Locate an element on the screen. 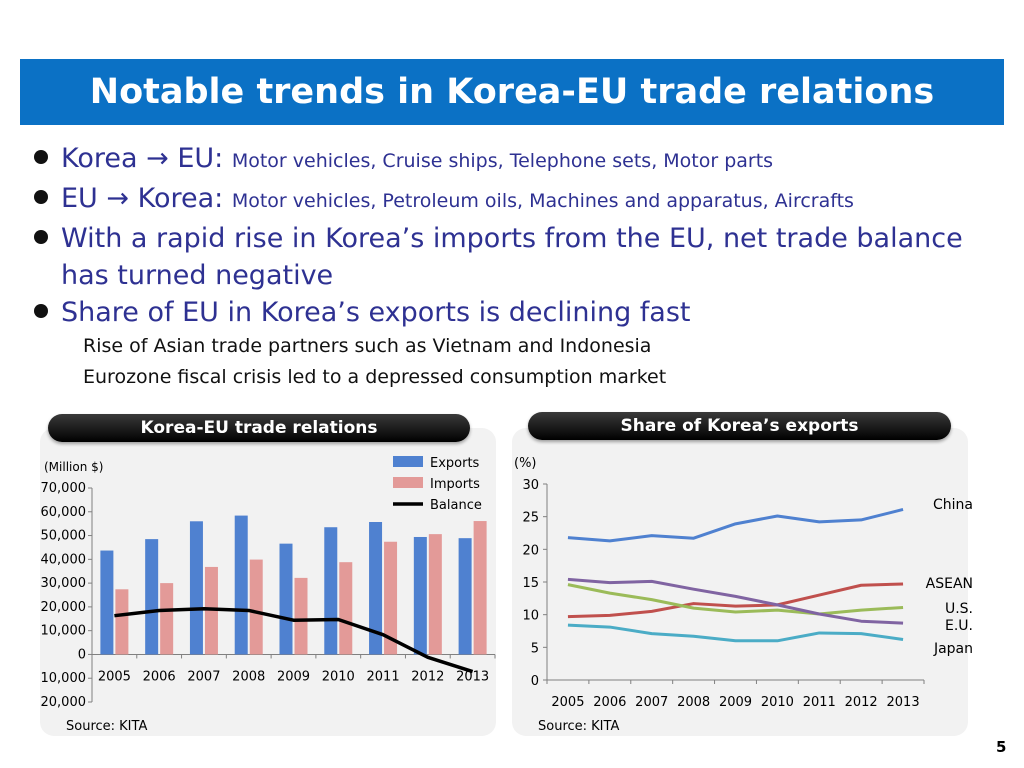 The width and height of the screenshot is (1024, 768). y-tick-label: 15 is located at coordinates (530, 583).